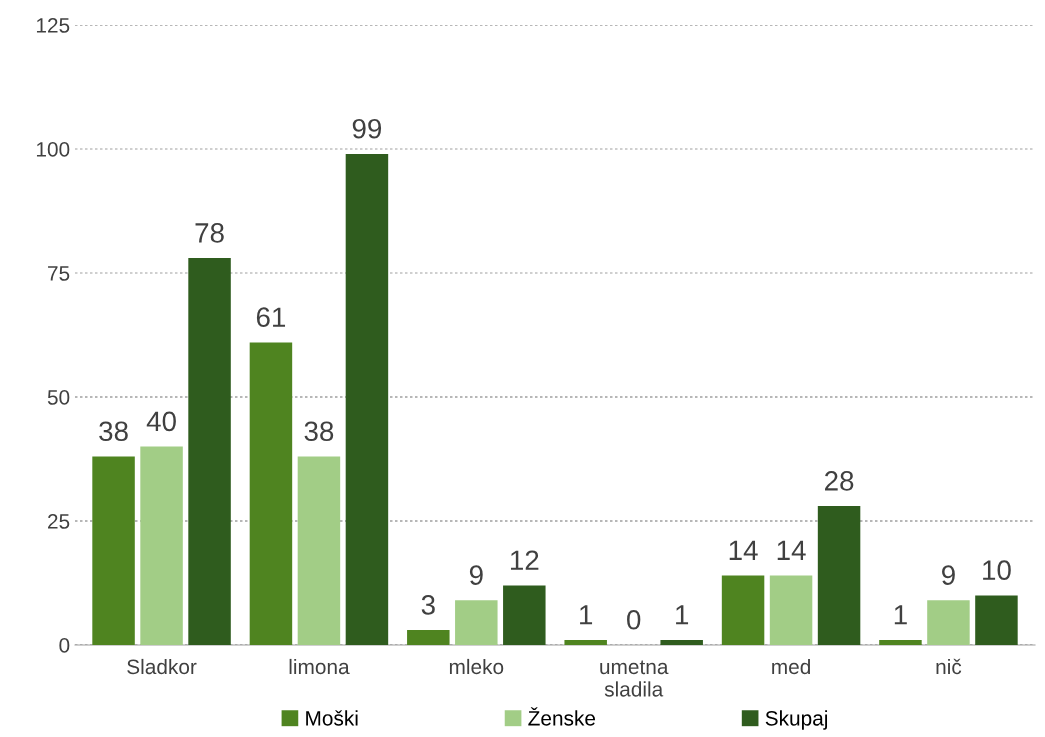 This screenshot has height=737, width=1045. What do you see at coordinates (839, 481) in the screenshot?
I see `data-label: 28` at bounding box center [839, 481].